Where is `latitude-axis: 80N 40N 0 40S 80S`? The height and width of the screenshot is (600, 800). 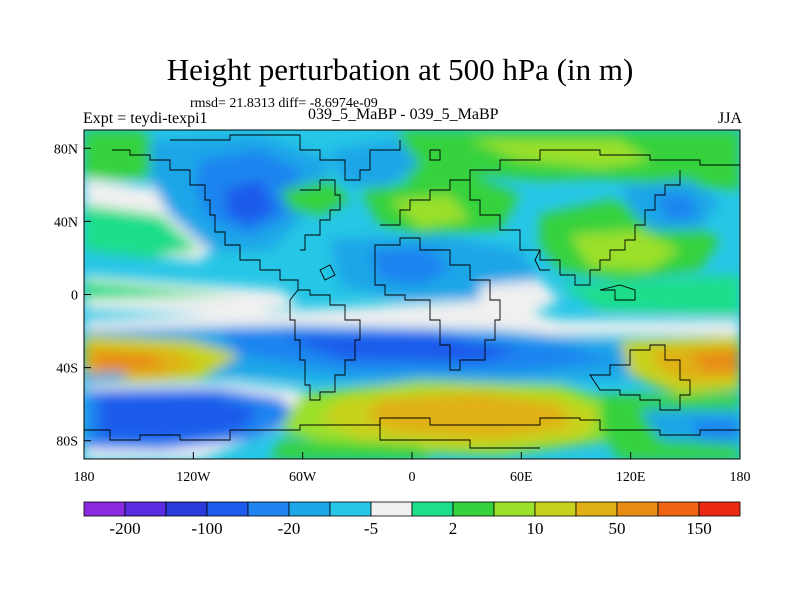 latitude-axis: 80N 40N 0 40S 80S is located at coordinates (72, 296).